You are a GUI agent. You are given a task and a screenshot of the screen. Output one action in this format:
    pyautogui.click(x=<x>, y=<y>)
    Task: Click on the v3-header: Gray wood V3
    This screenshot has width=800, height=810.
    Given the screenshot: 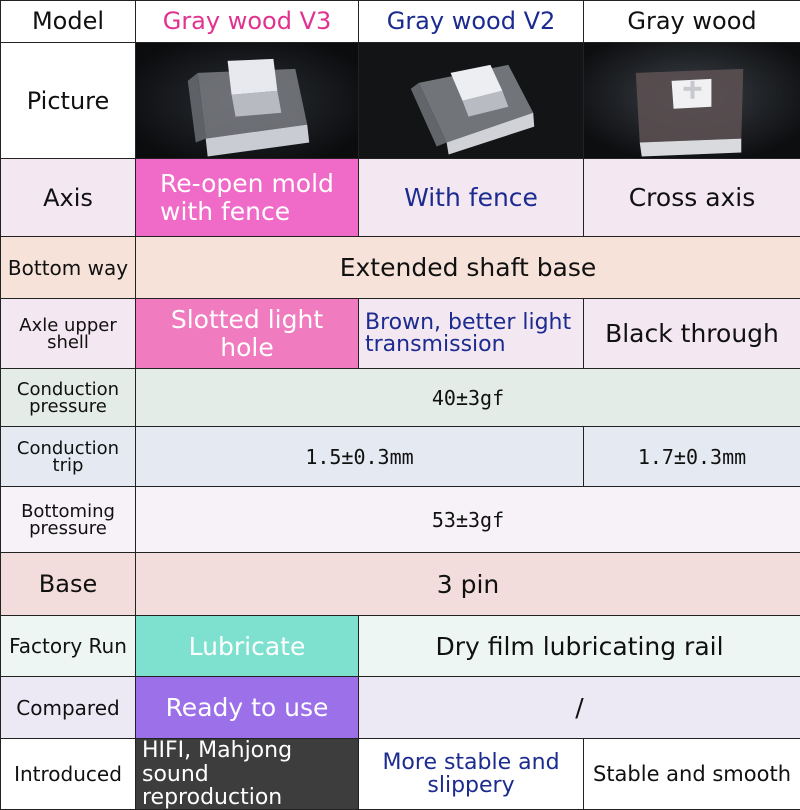 What is the action you would take?
    pyautogui.click(x=247, y=22)
    